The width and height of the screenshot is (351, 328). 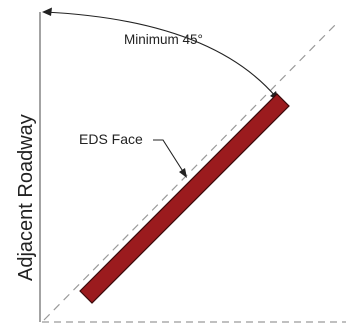 I want to click on eds-face-leader, so click(x=169, y=156).